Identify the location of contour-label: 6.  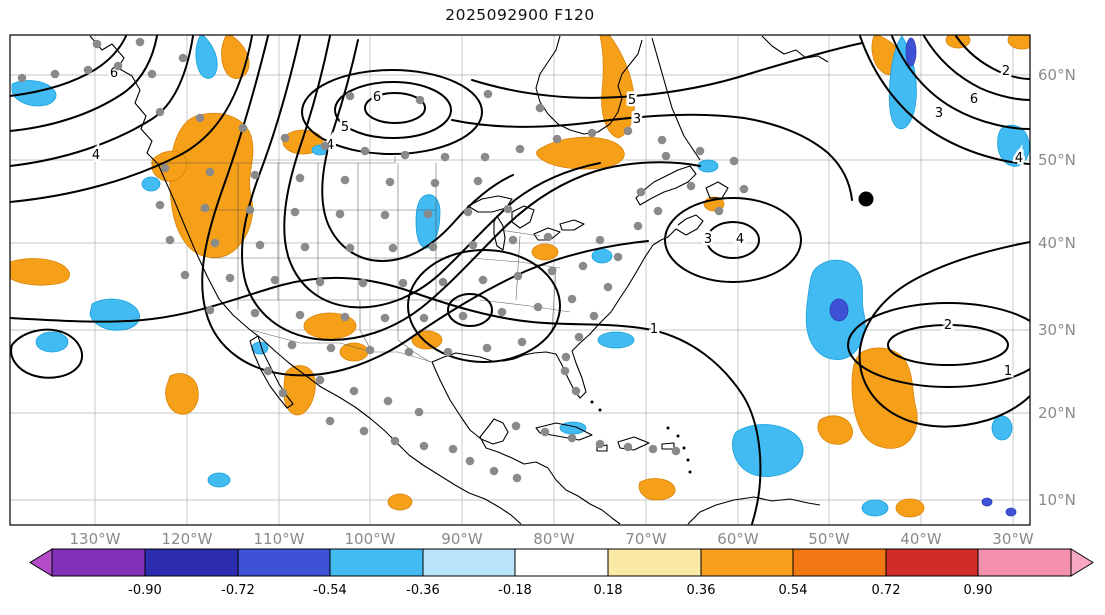
(974, 99).